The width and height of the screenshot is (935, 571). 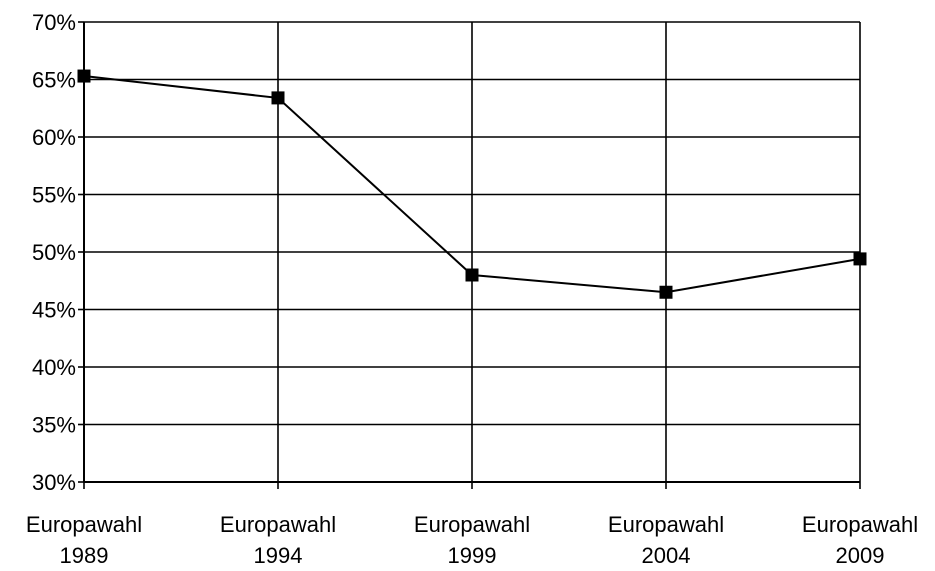 I want to click on x-tick-label-line2: 1989, so click(x=84, y=555).